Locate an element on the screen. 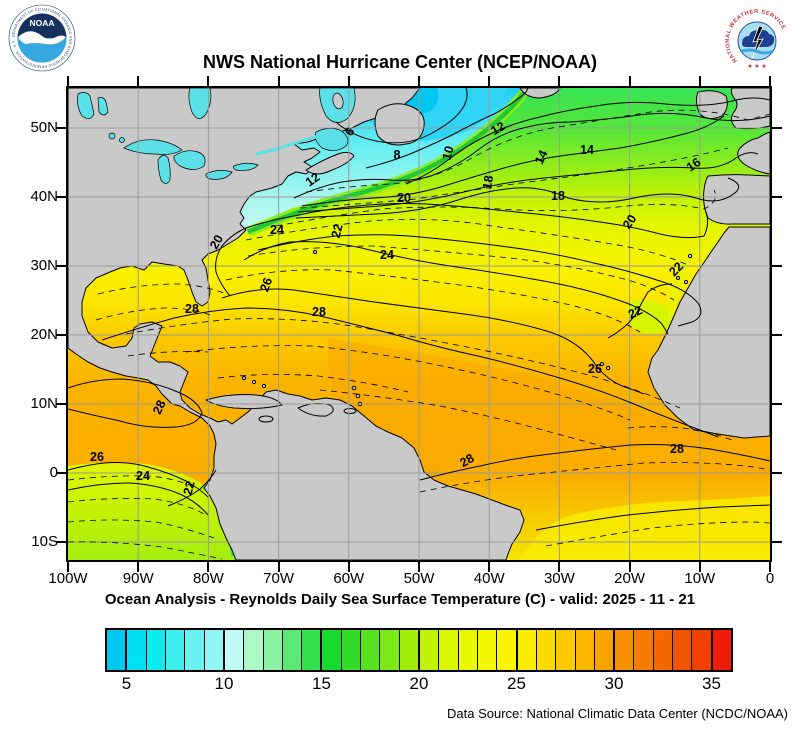  lon-label: 20W is located at coordinates (630, 578).